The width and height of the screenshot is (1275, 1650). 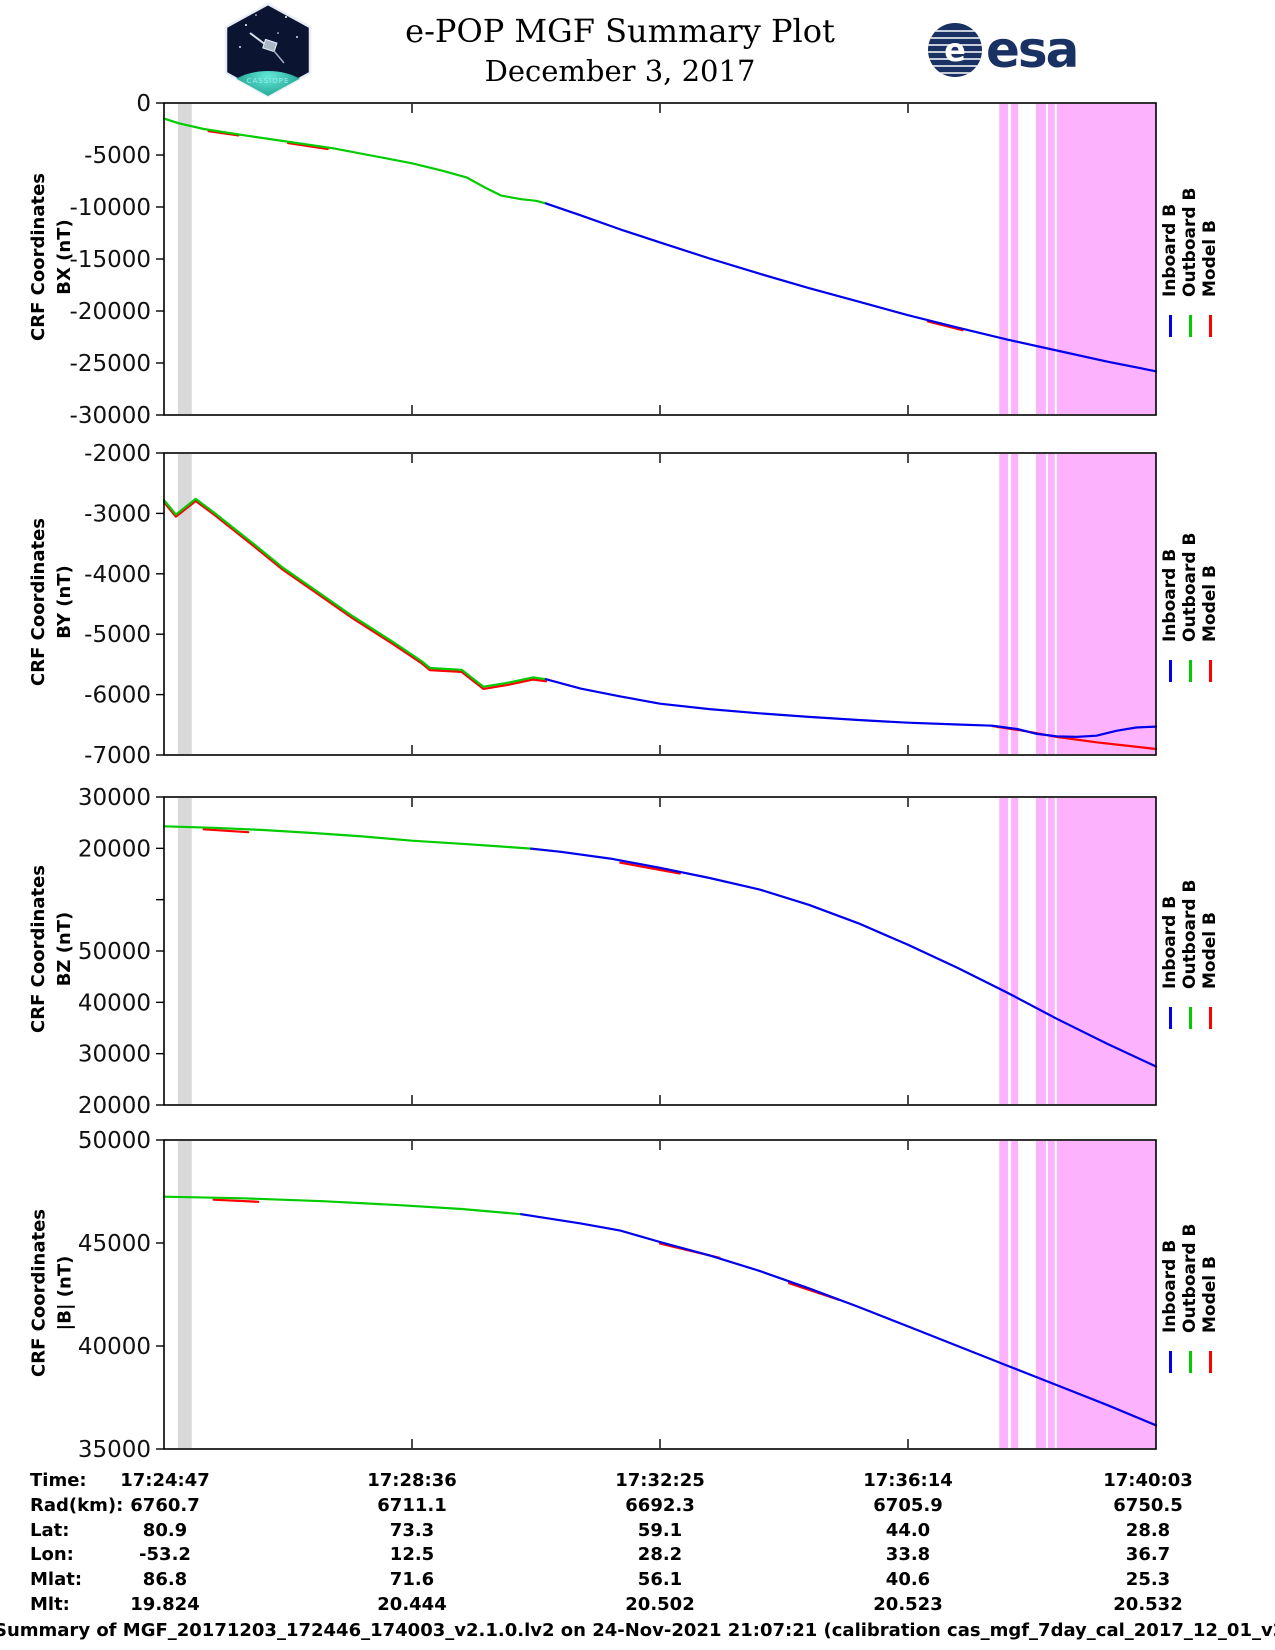 What do you see at coordinates (1210, 1361) in the screenshot?
I see `legend-line-sample-model` at bounding box center [1210, 1361].